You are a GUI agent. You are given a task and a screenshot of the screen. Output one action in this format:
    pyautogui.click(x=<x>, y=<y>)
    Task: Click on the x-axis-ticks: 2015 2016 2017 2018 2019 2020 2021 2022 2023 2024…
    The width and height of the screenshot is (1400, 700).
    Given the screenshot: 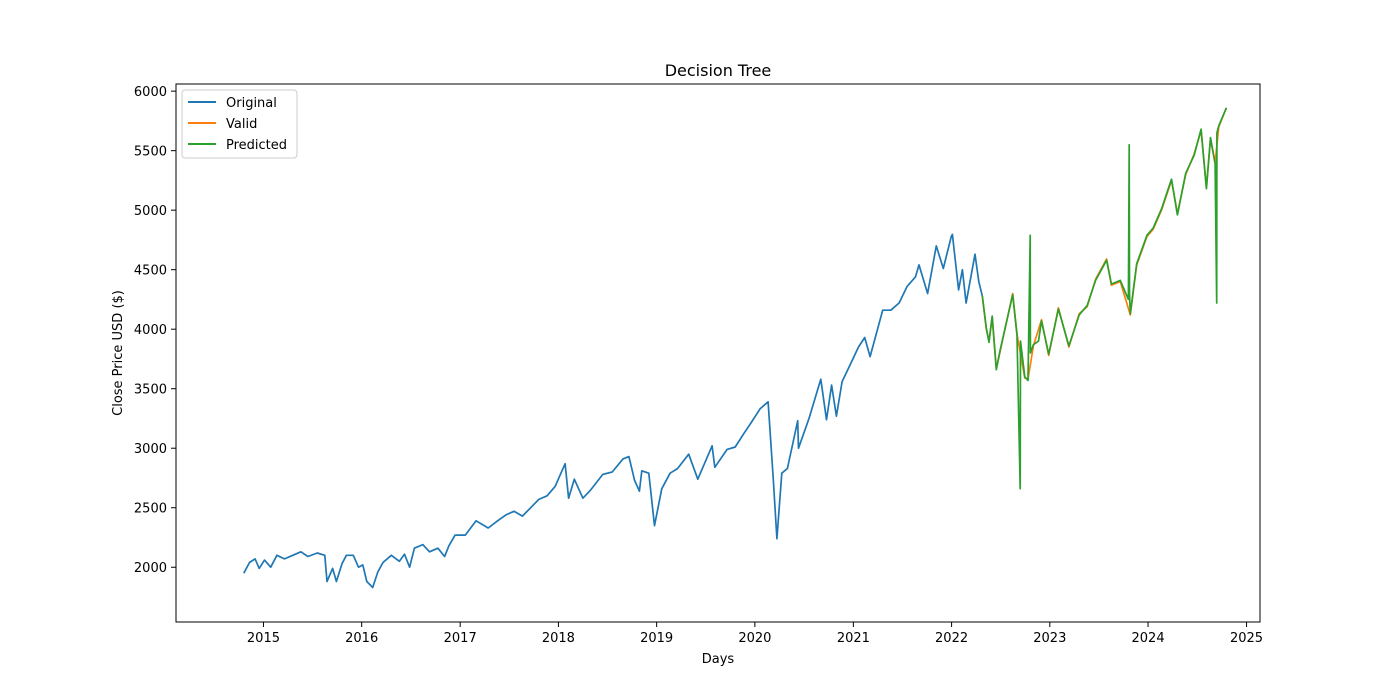 What is the action you would take?
    pyautogui.click(x=755, y=634)
    